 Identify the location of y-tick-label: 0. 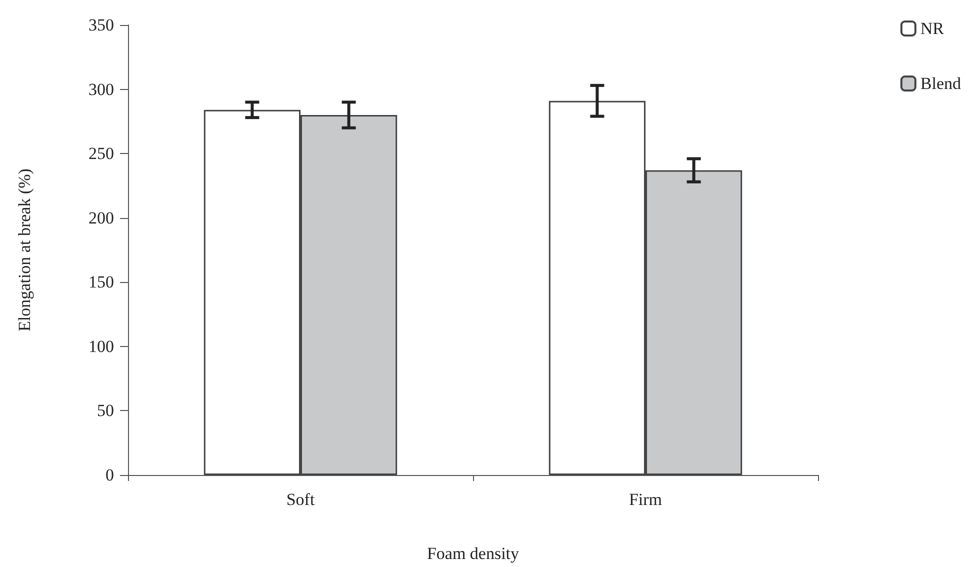
(110, 475).